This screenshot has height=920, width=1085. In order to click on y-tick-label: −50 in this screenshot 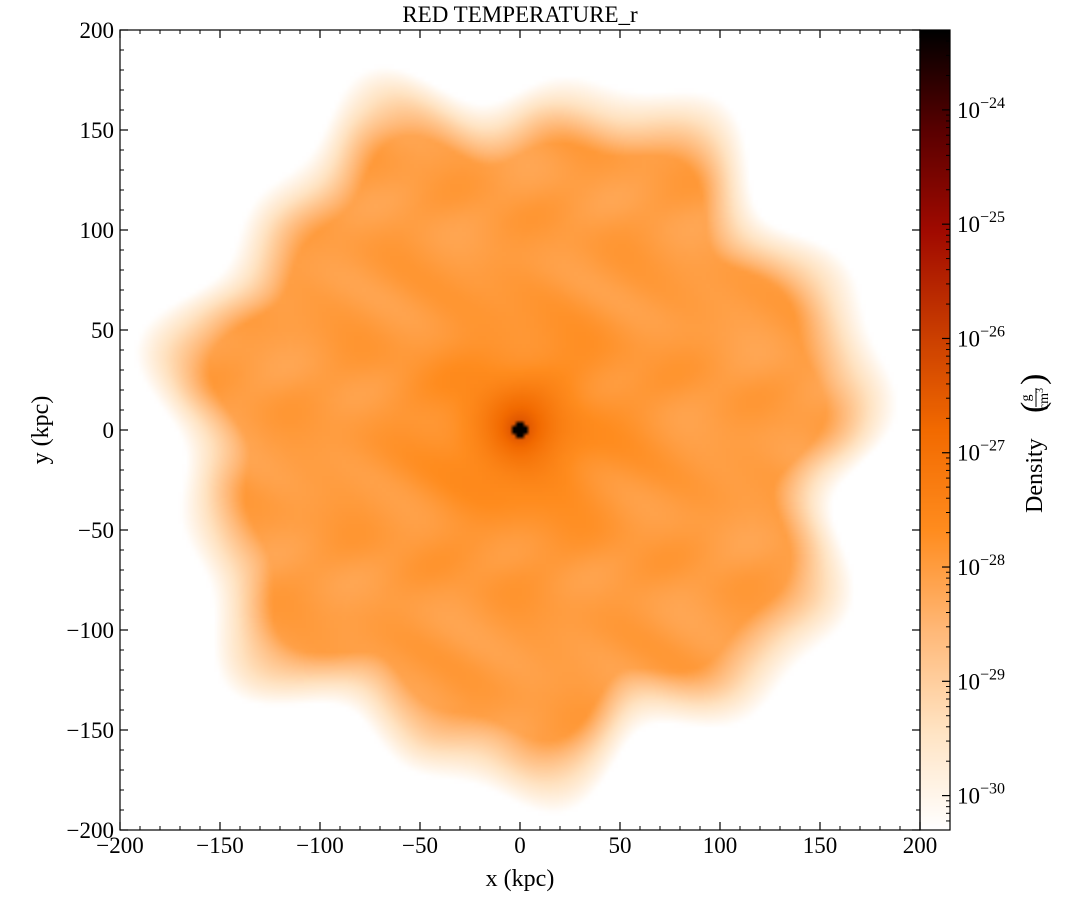, I will do `click(96, 530)`.